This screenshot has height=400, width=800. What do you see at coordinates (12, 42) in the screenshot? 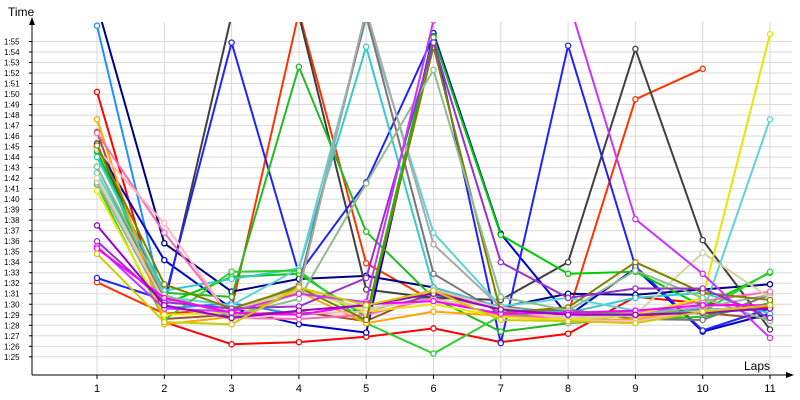
I see `y-tick-label: 1:55` at bounding box center [12, 42].